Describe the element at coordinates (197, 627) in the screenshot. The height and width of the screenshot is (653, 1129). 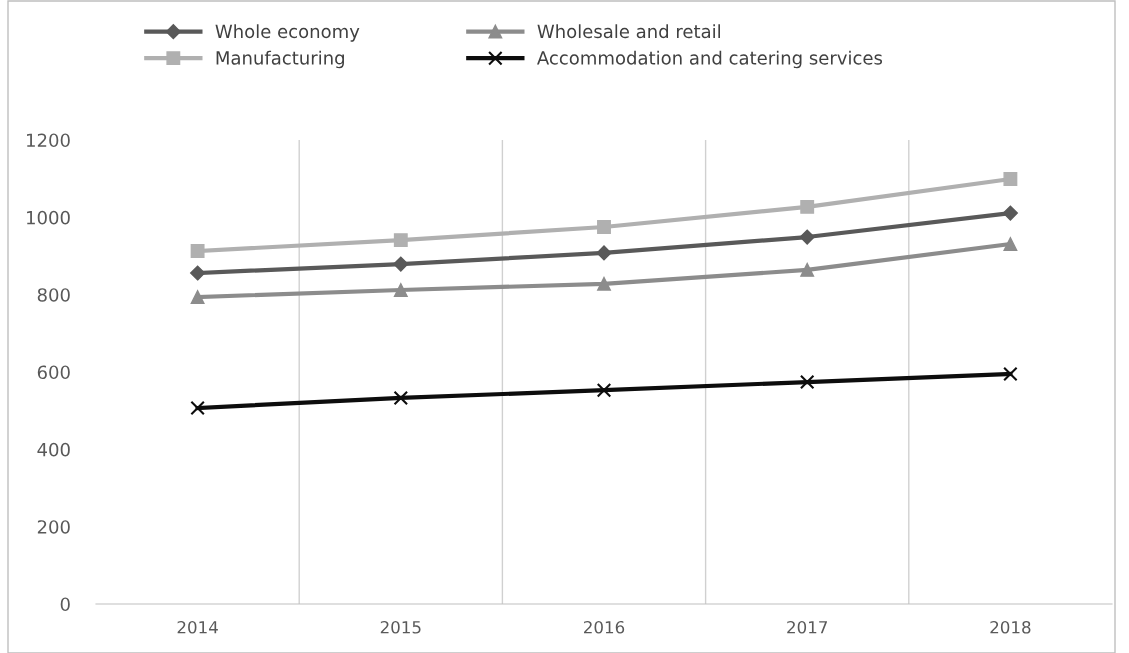
I see `x-tick-label: 2014` at that location.